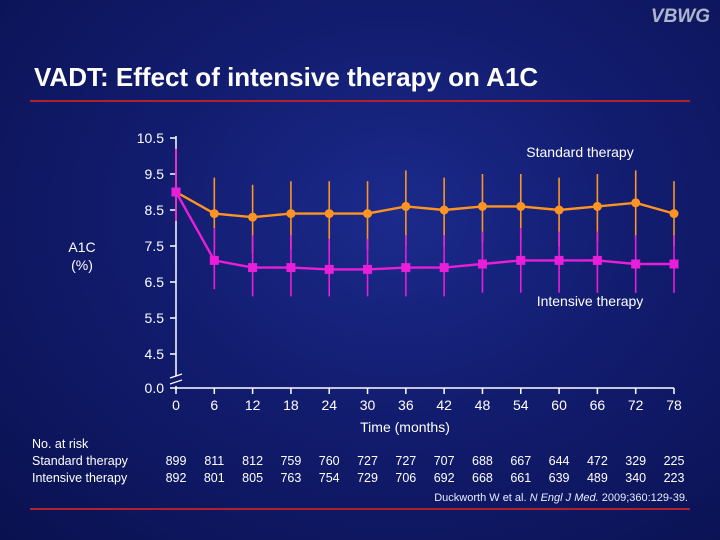 The image size is (720, 540). What do you see at coordinates (176, 461) in the screenshot?
I see `risk-value: 899` at bounding box center [176, 461].